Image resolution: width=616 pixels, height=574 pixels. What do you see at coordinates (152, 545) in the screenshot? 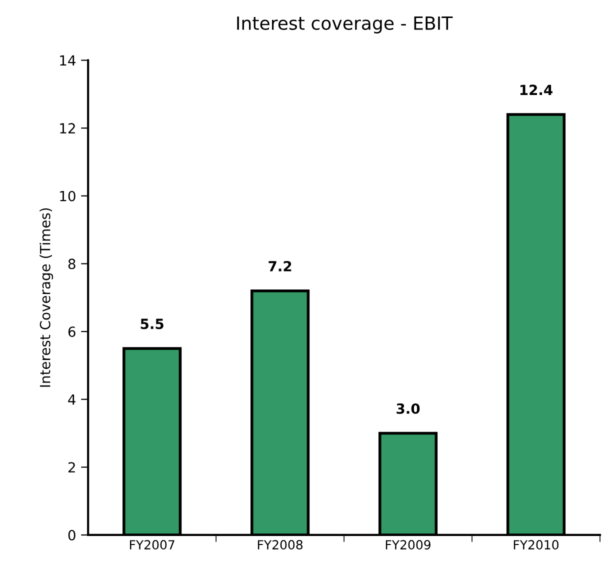
I see `x-tick-label: FY2007` at bounding box center [152, 545].